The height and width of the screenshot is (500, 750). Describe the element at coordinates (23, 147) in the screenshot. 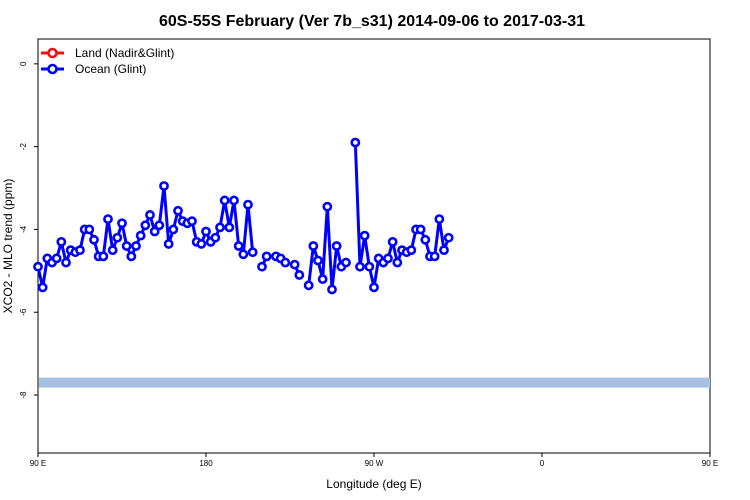

I see `y-tick-label: -2` at that location.